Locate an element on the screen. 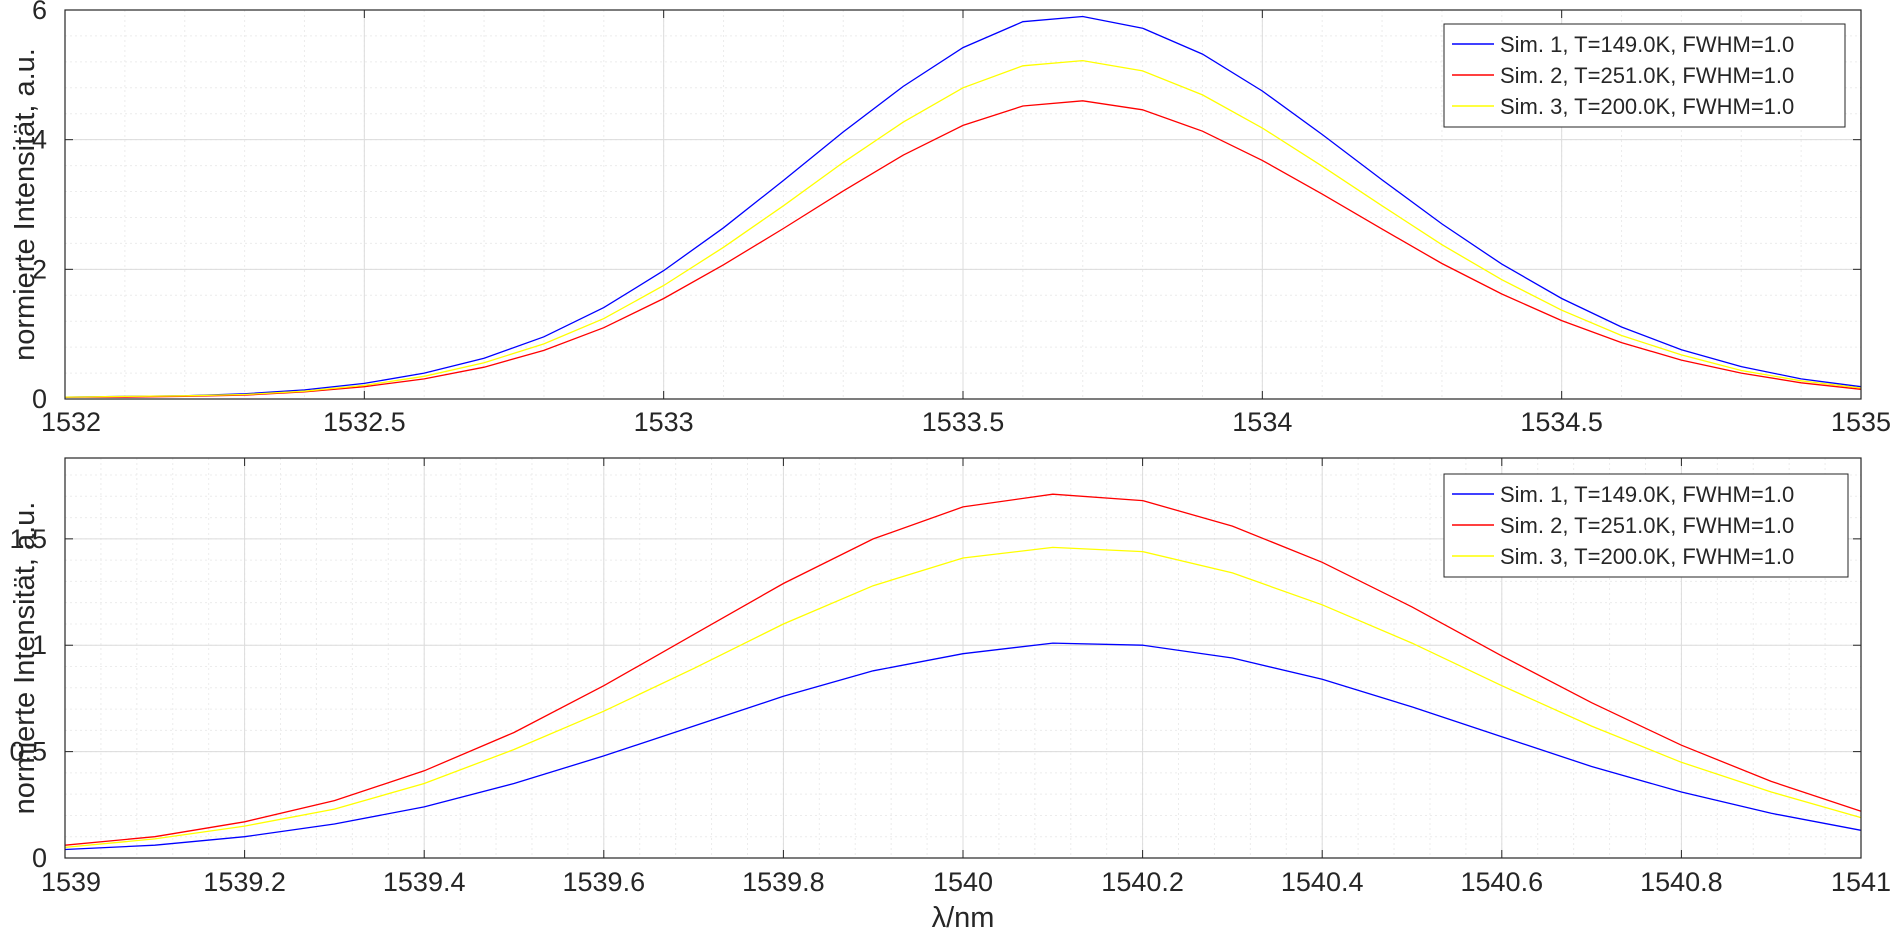 The image size is (1892, 937). x-tick-label: 1532 is located at coordinates (71, 422).